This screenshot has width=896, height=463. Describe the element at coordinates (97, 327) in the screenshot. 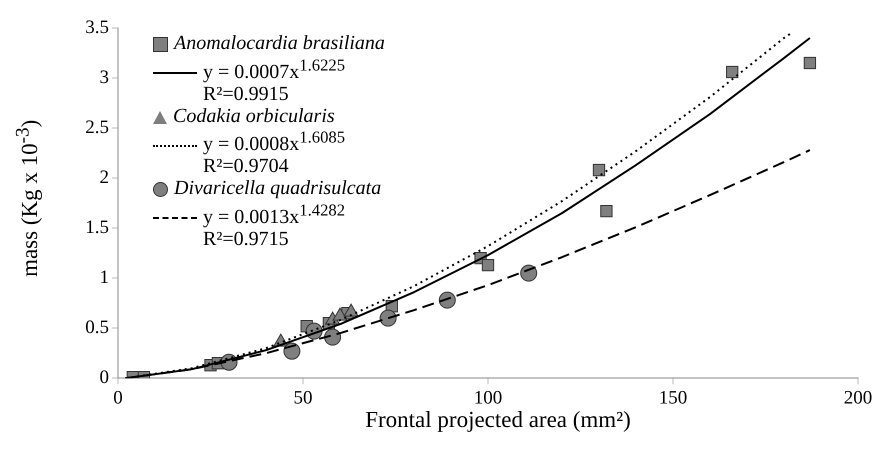

I see `y-tick-label: 0.5` at that location.